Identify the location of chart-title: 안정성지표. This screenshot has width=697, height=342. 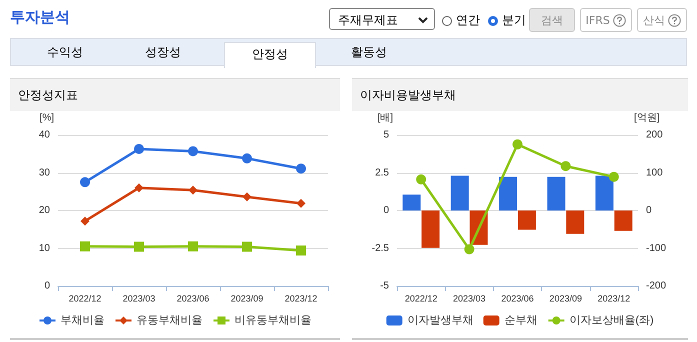
(175, 95).